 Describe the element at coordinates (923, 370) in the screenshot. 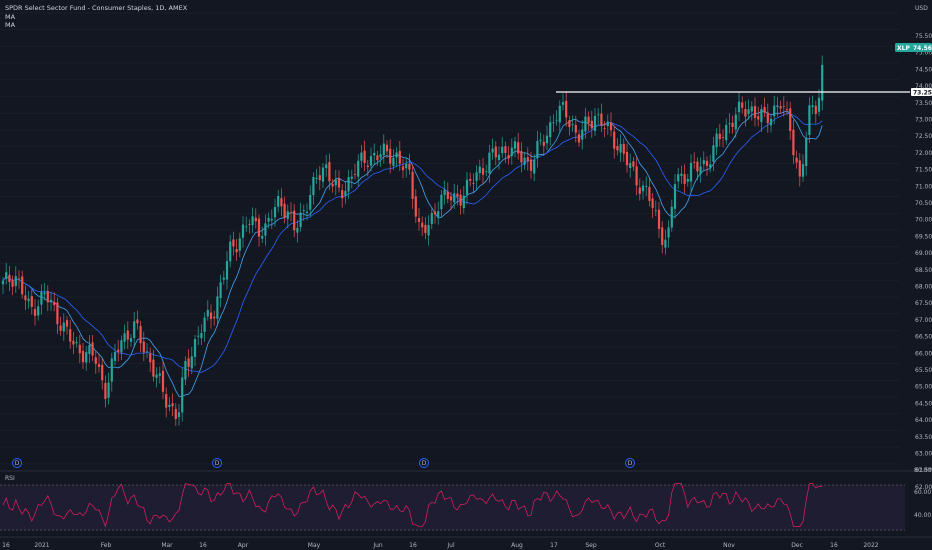

I see `price-tick-label: 65.50` at that location.